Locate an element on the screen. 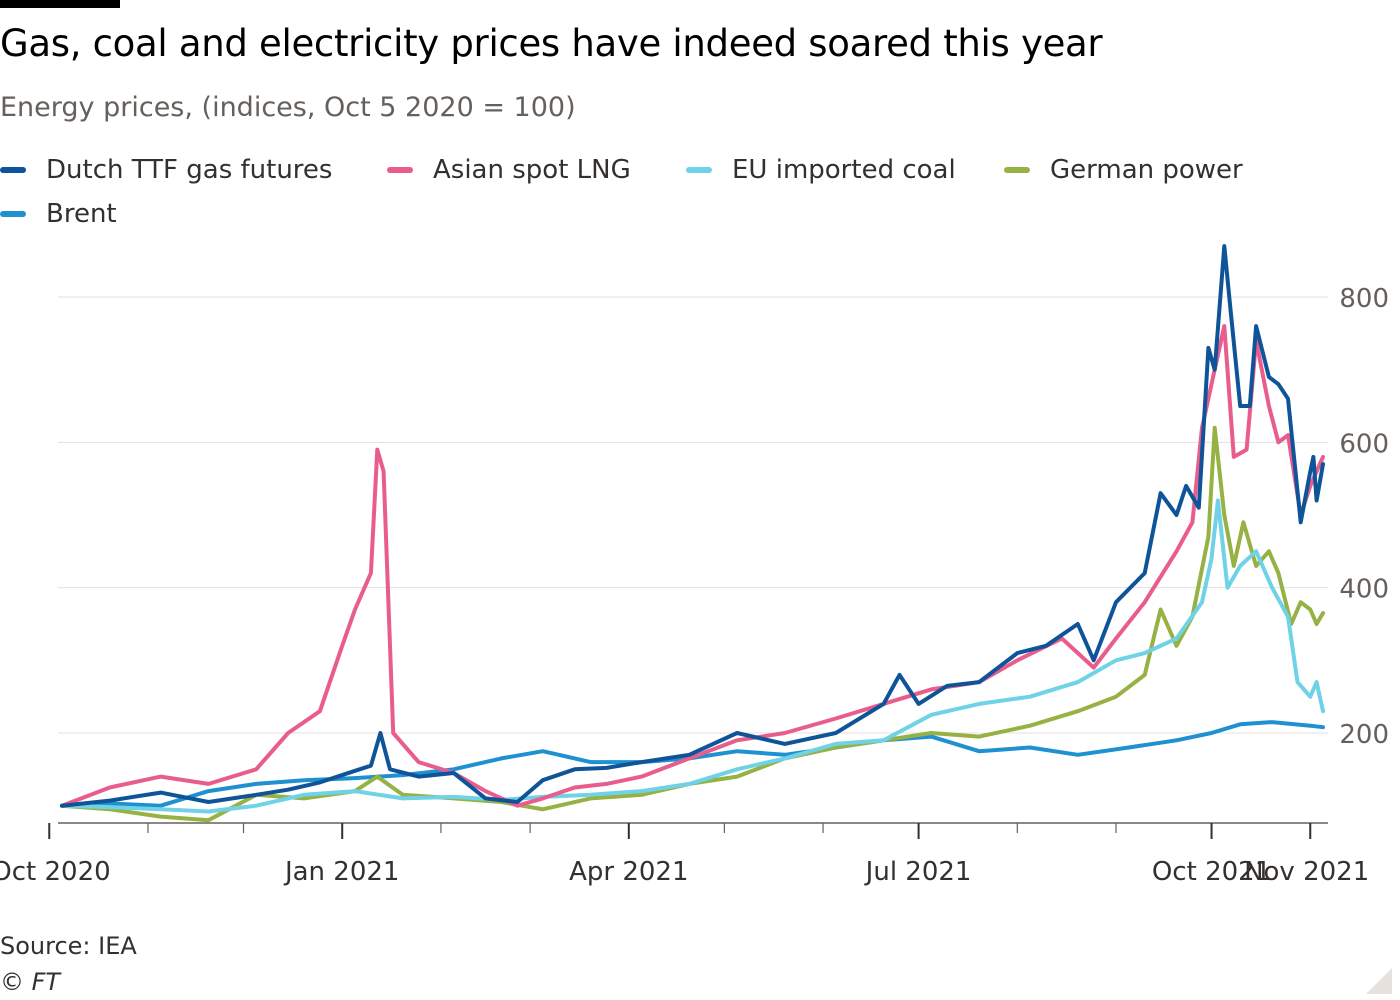 This screenshot has height=1000, width=1400. legend-item-brent: Brent is located at coordinates (58, 214).